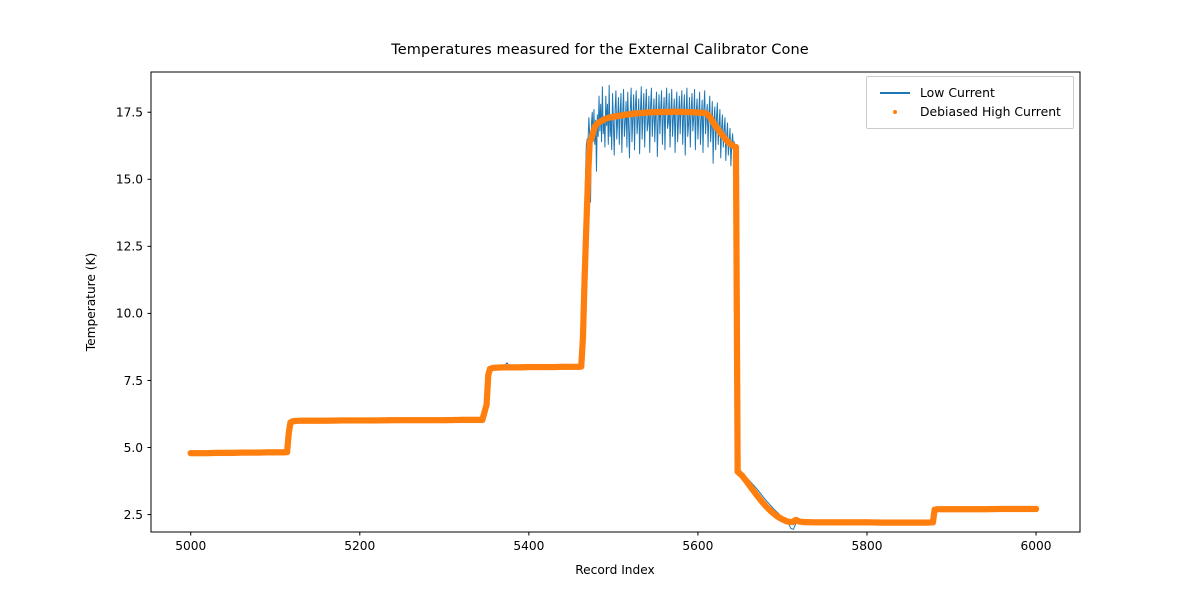 The height and width of the screenshot is (600, 1200). Describe the element at coordinates (528, 546) in the screenshot. I see `x-tick-label: 5400` at that location.